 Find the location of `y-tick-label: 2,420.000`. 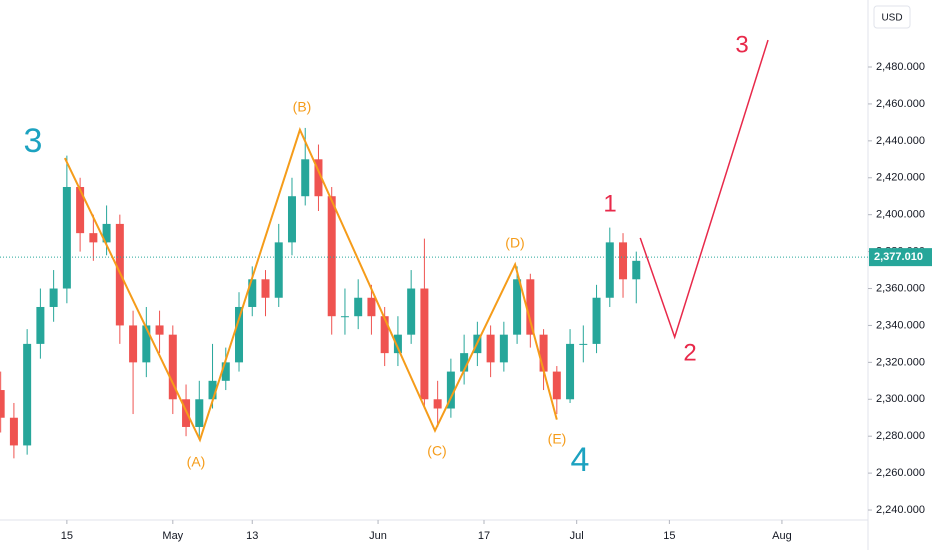

y-tick-label: 2,420.000 is located at coordinates (900, 178).